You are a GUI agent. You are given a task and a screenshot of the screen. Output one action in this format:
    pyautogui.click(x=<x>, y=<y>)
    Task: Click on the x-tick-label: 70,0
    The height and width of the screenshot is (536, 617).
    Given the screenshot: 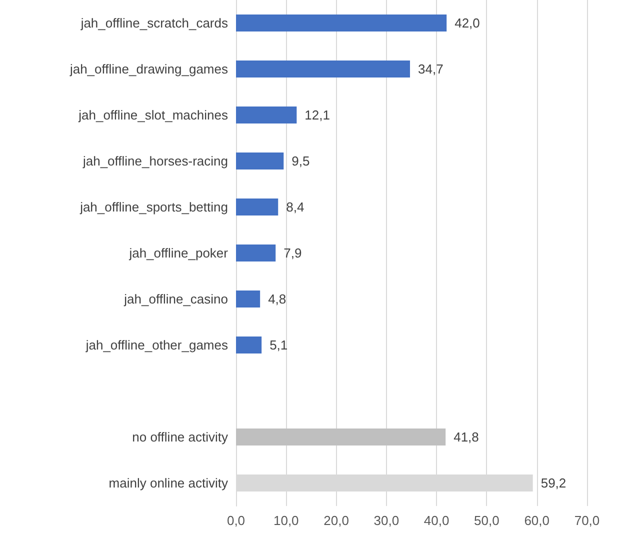 What is the action you would take?
    pyautogui.click(x=587, y=520)
    